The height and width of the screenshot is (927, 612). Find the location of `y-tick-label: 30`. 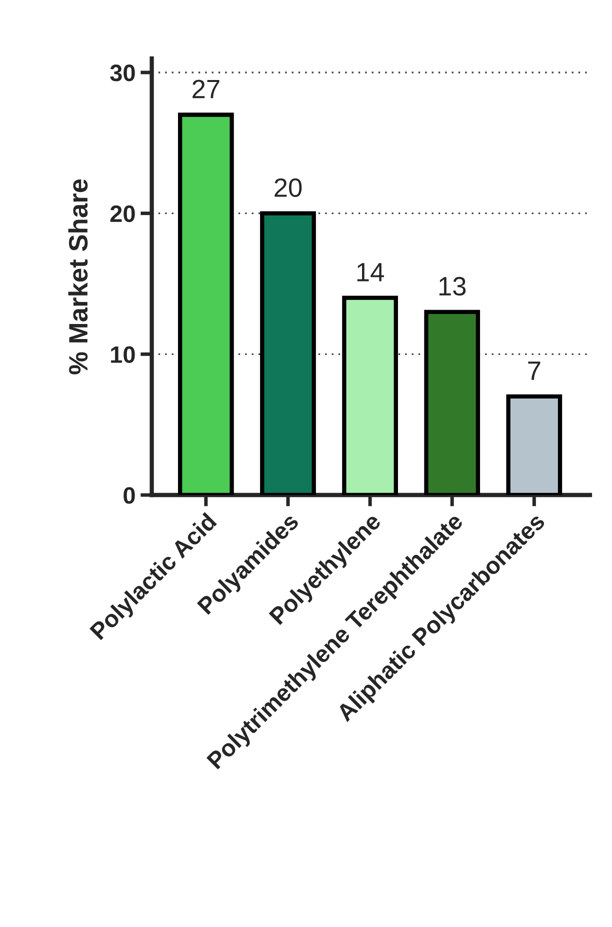

y-tick-label: 30 is located at coordinates (122, 73).